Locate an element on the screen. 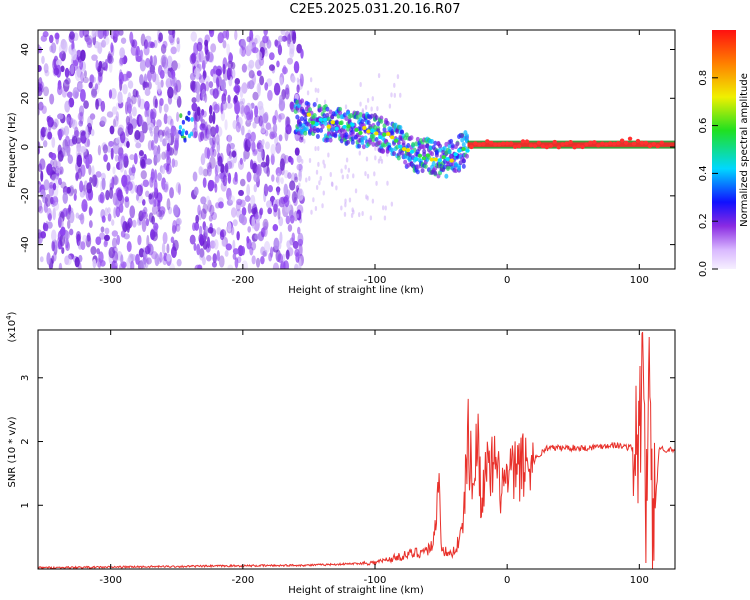  y-tick-label: 0 is located at coordinates (25, 147).